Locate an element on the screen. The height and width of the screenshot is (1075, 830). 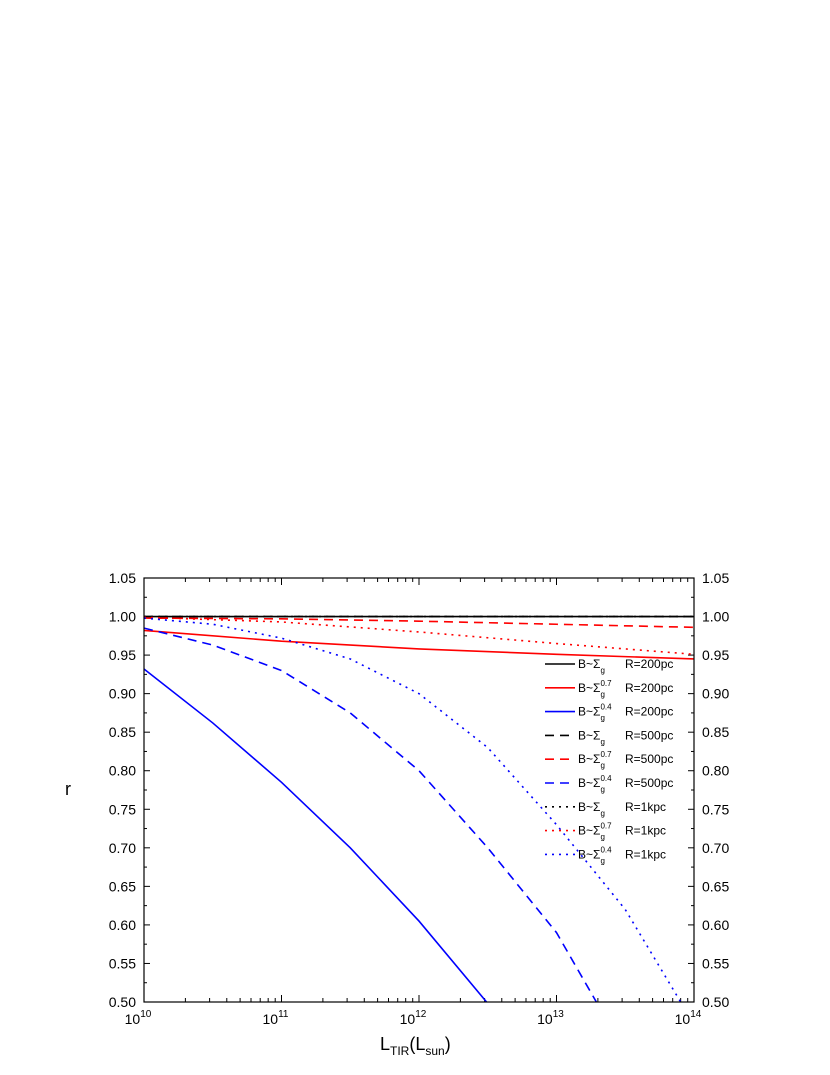
x-tick-label: 1013 is located at coordinates (550, 1018).